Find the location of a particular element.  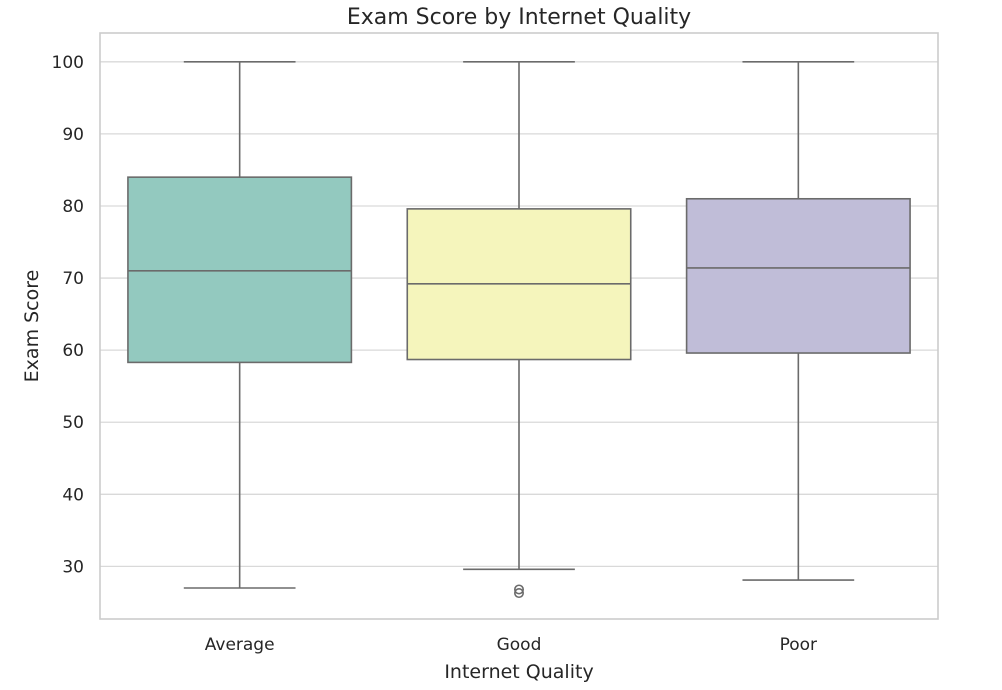

x-tick-labels: Average Good Poor is located at coordinates (511, 645).